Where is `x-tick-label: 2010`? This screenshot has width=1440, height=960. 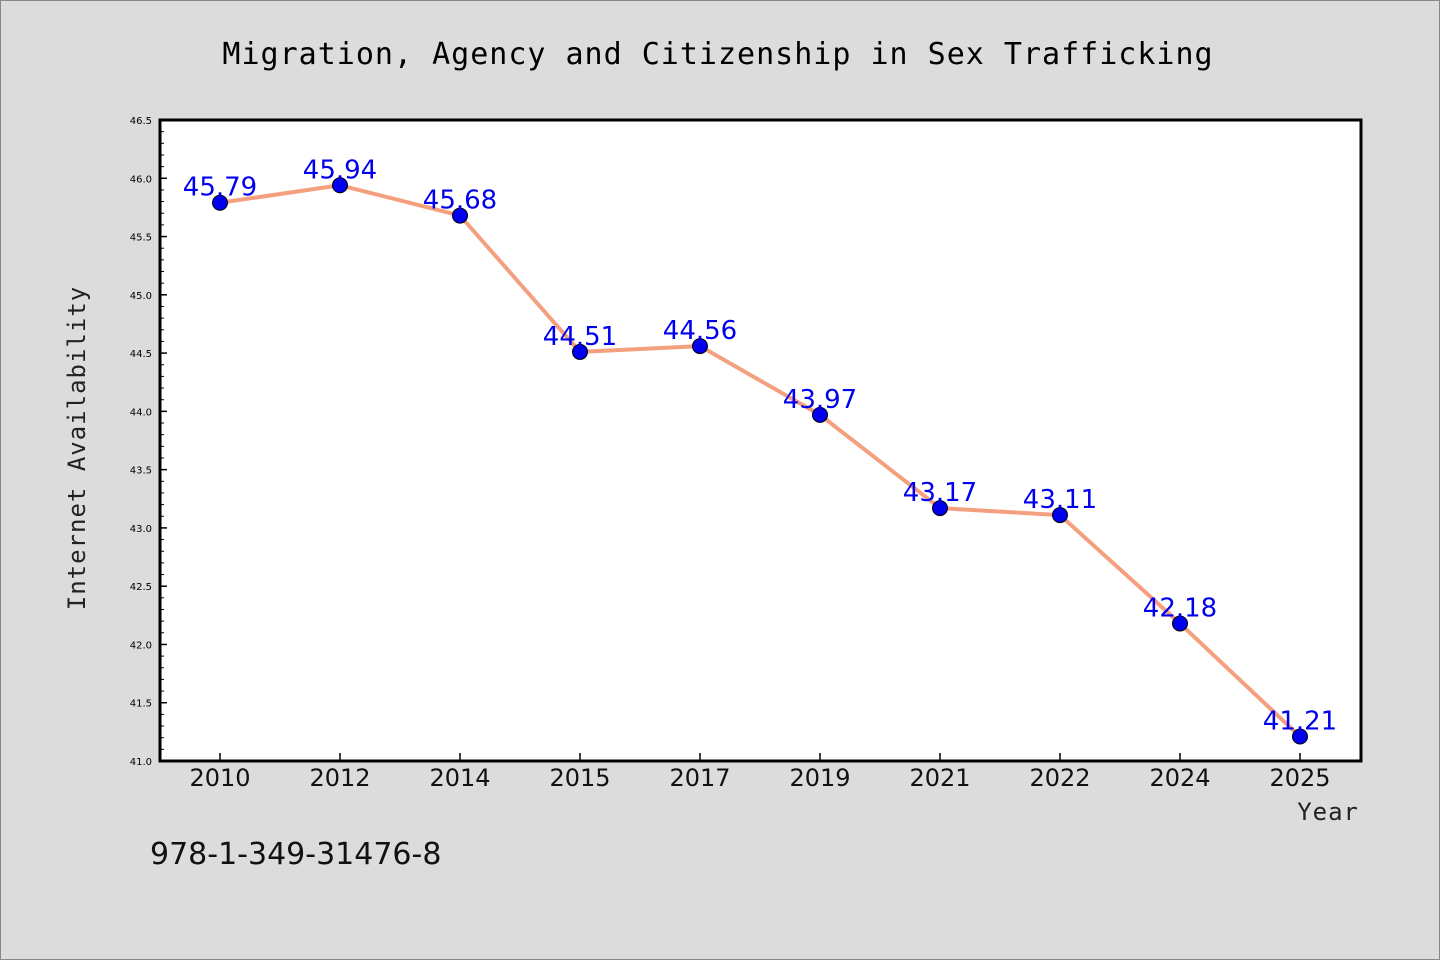
x-tick-label: 2010 is located at coordinates (219, 778).